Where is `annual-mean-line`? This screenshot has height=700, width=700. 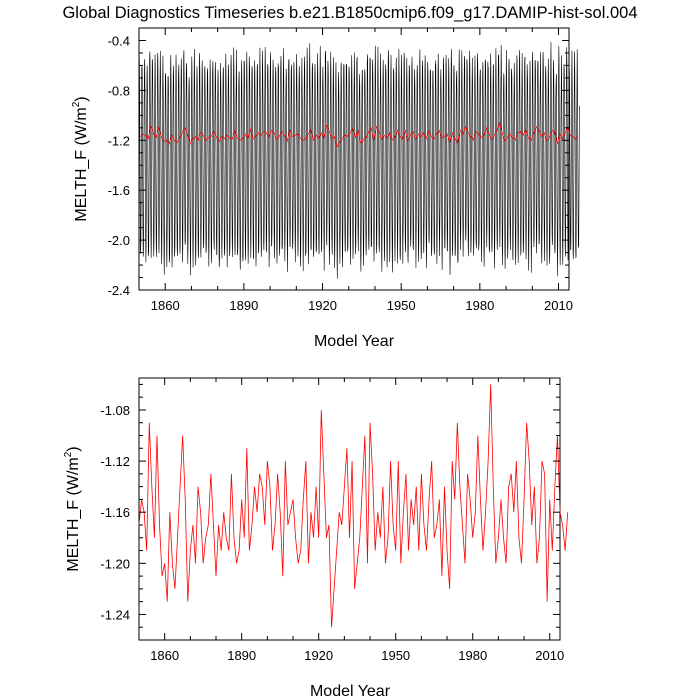 annual-mean-line is located at coordinates (359, 134).